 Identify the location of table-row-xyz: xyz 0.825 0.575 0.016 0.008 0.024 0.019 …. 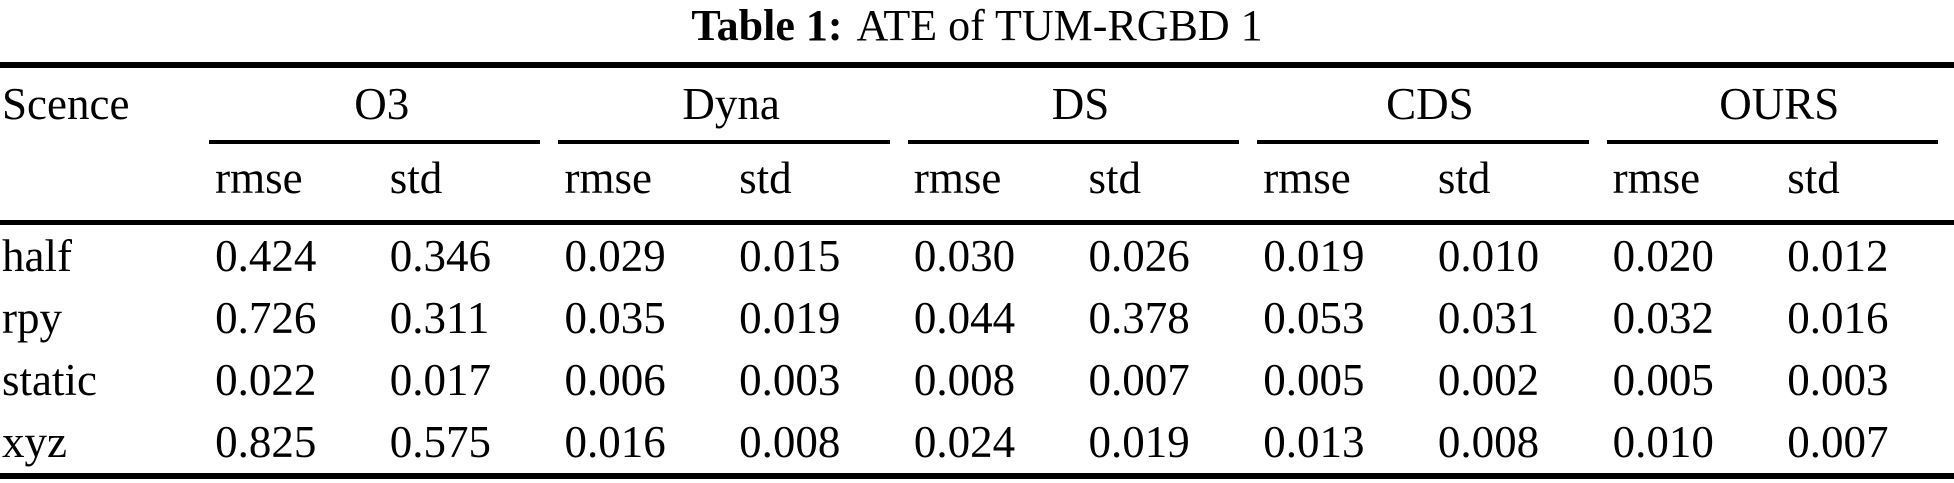
(977, 443).